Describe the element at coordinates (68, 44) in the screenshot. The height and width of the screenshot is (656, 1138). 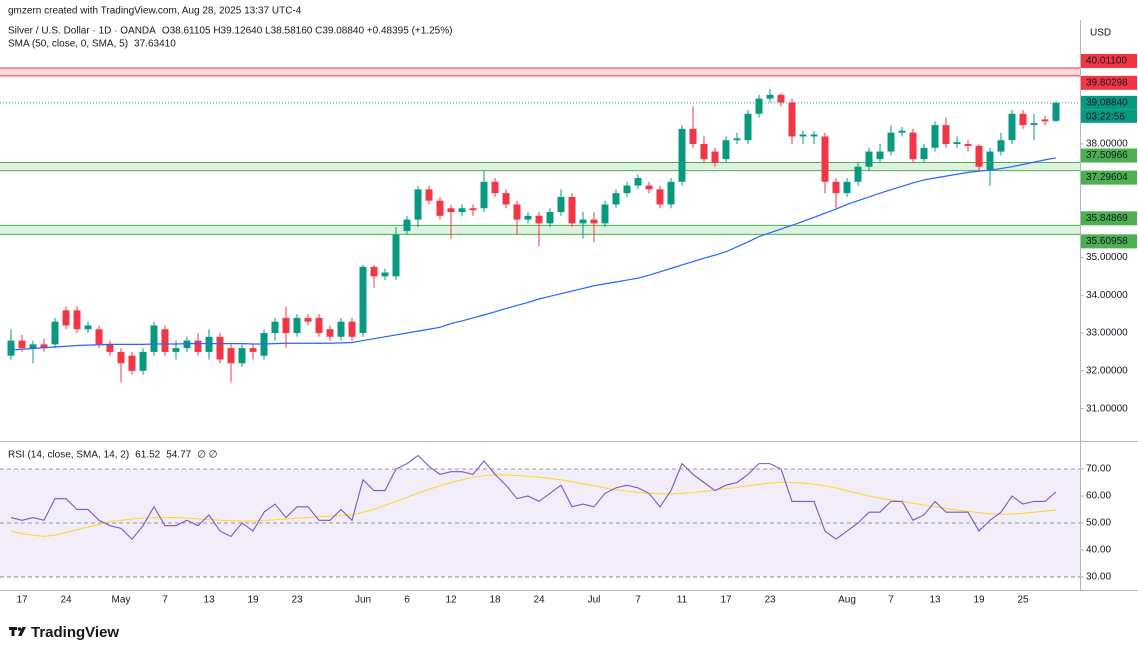
I see `indicator-name: SMA (50, close, 0, SMA, 5)` at that location.